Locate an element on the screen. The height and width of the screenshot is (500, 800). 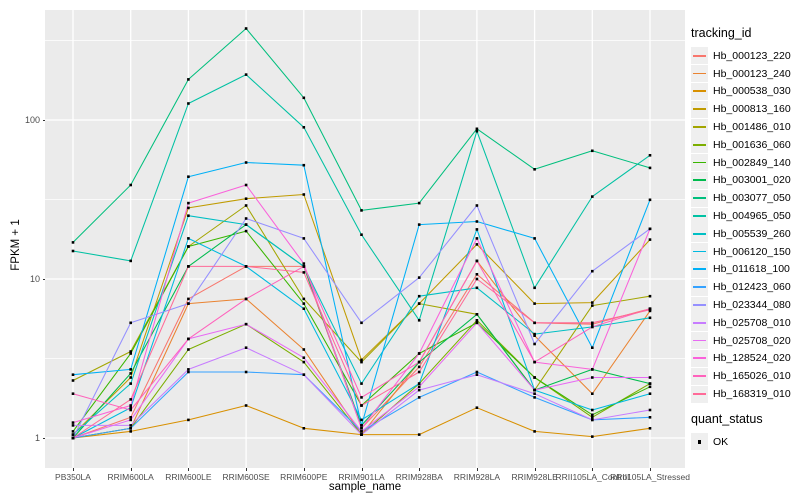
x-tick-label: RRII105LA_Stressed is located at coordinates (650, 477).